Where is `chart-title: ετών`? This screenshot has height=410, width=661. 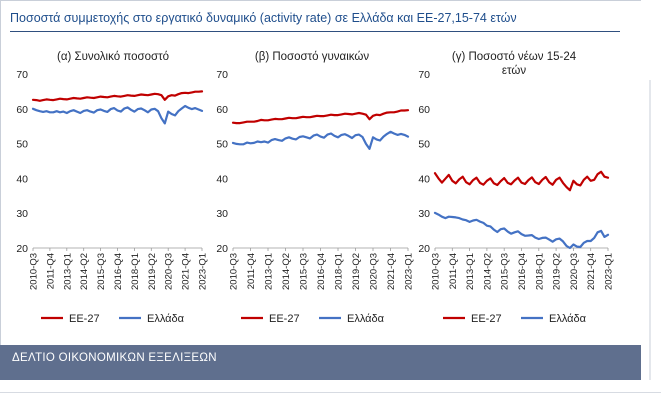 chart-title: ετών is located at coordinates (514, 71).